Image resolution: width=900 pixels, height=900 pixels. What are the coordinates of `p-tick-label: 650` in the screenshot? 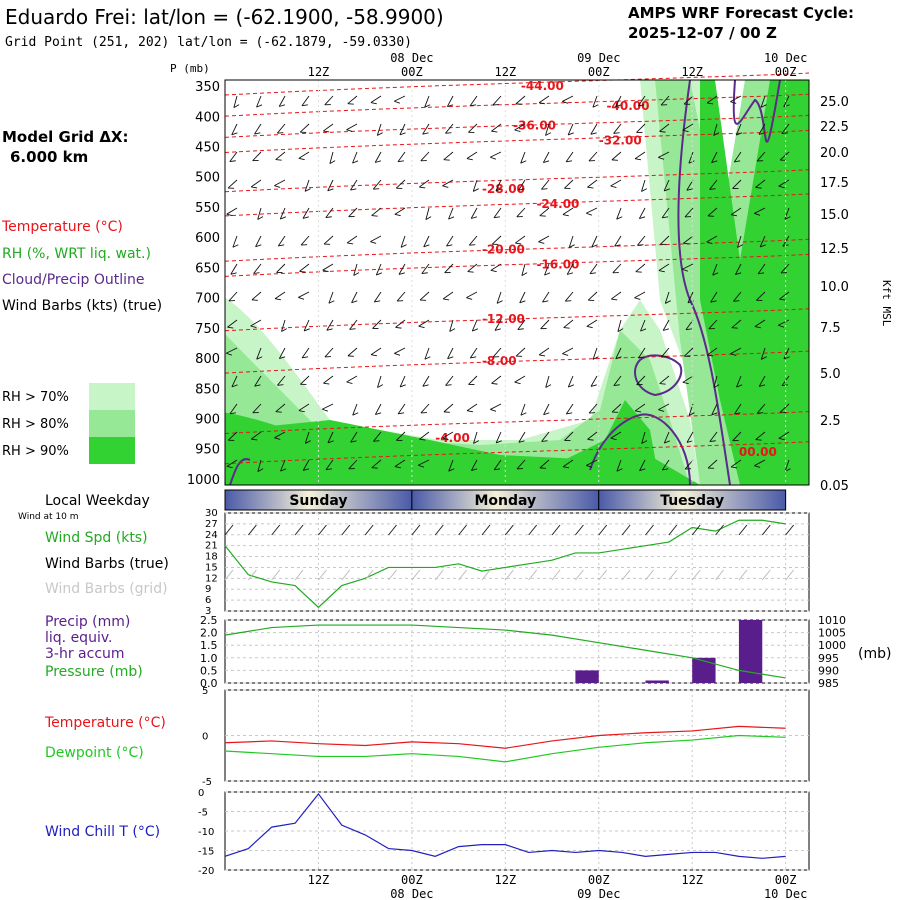 It's located at (207, 268).